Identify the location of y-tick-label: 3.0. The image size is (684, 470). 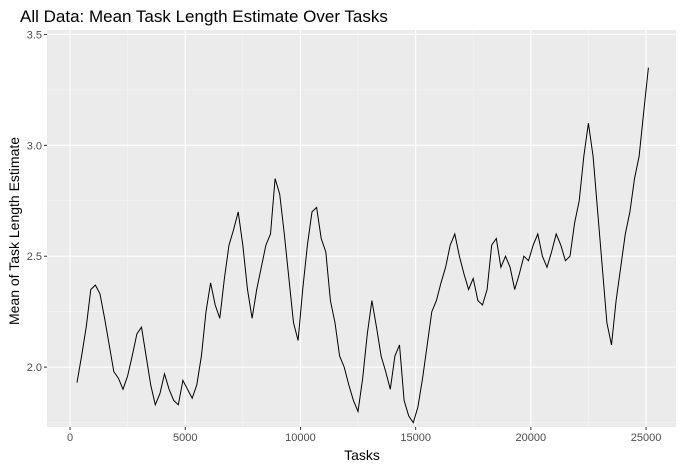
(34, 146).